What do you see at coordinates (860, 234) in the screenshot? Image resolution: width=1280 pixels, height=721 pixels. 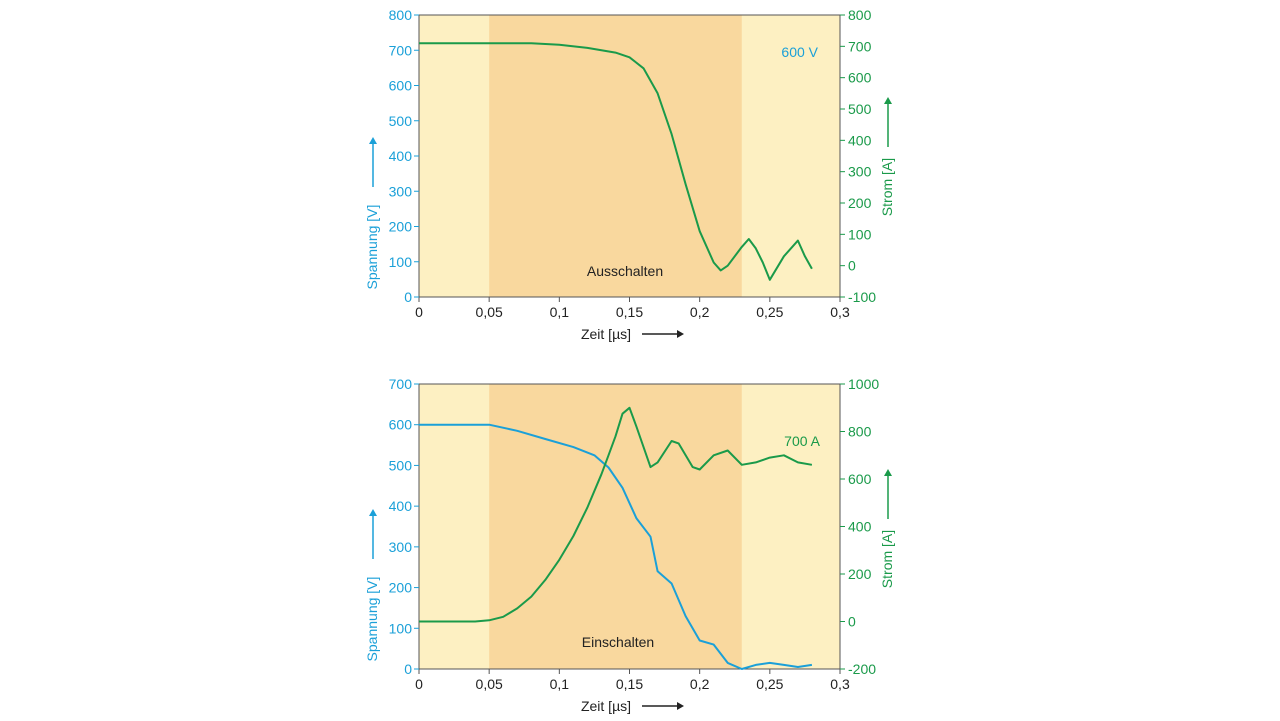 I see `y-right-tick-label: 100` at bounding box center [860, 234].